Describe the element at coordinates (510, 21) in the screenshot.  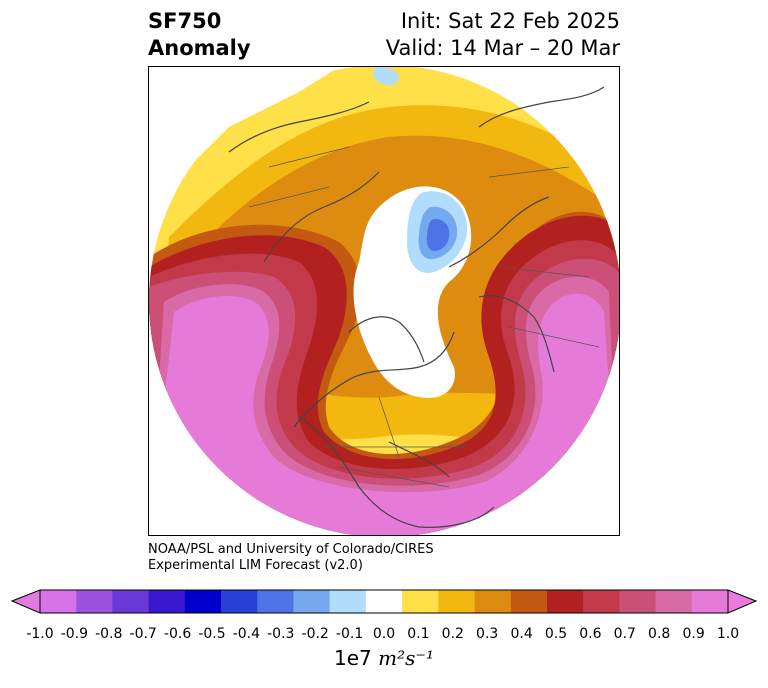
I see `init-date: Init: Sat 22 Feb 2025` at that location.